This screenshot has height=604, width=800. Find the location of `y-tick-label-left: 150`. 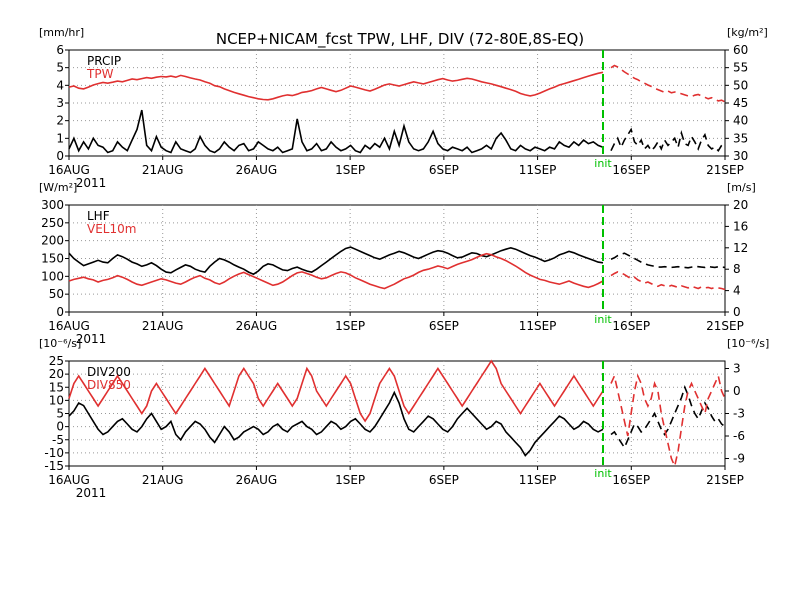

y-tick-label-left: 150 is located at coordinates (52, 259).